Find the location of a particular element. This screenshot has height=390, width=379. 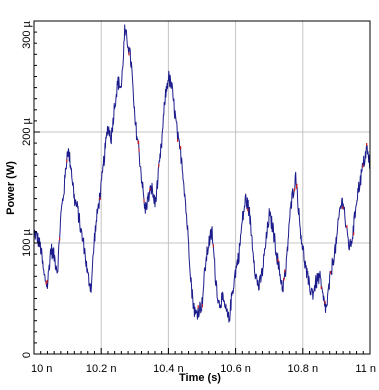

x-tick-label: 10 n is located at coordinates (41, 369).